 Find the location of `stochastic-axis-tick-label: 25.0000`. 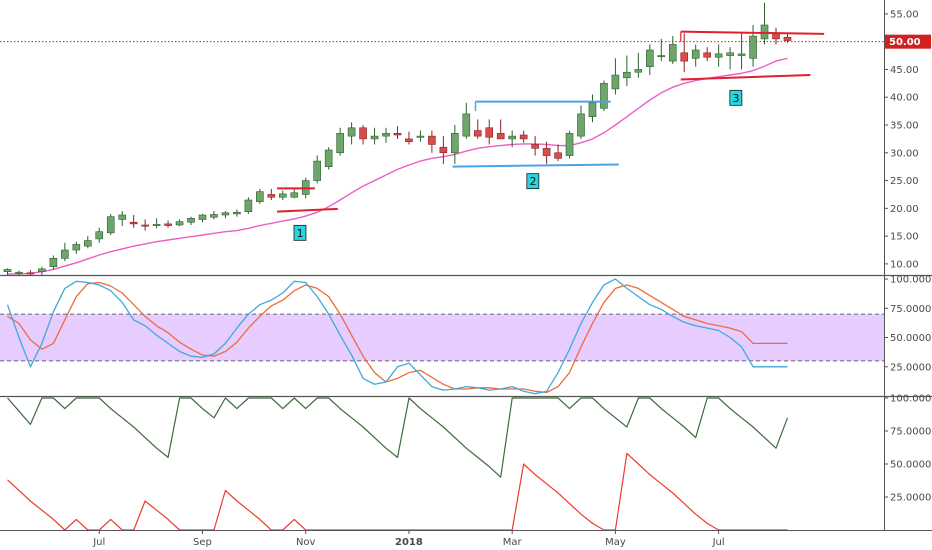

stochastic-axis-tick-label: 25.0000 is located at coordinates (910, 367).